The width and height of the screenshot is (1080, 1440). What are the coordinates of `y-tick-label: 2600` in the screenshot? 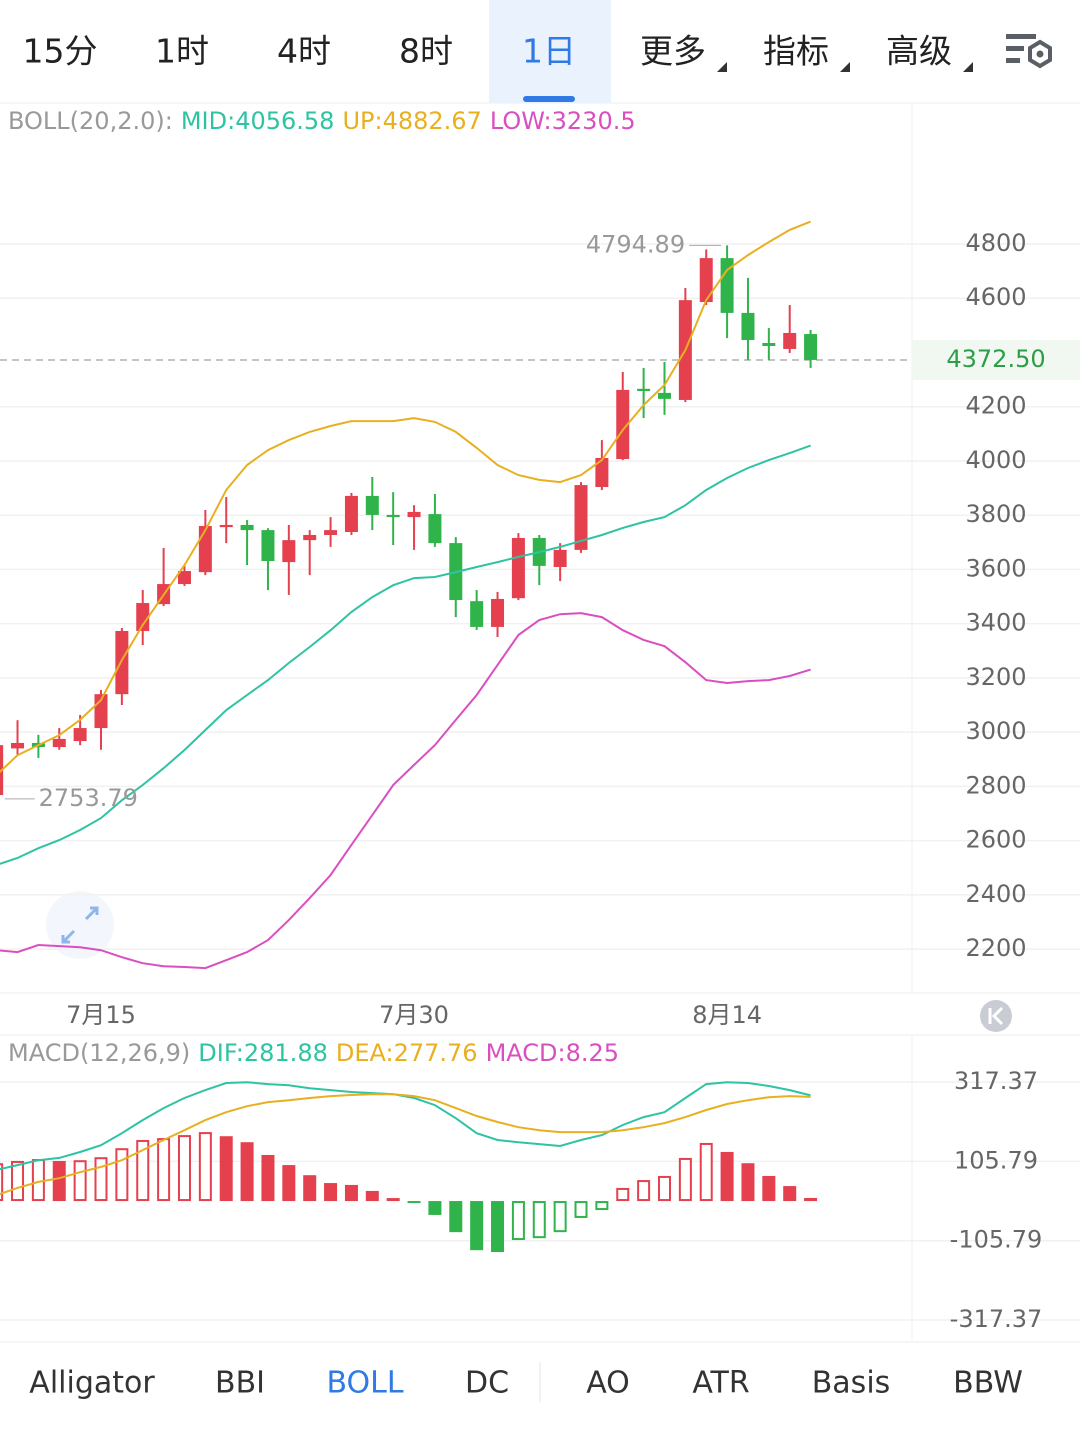 It's located at (995, 840).